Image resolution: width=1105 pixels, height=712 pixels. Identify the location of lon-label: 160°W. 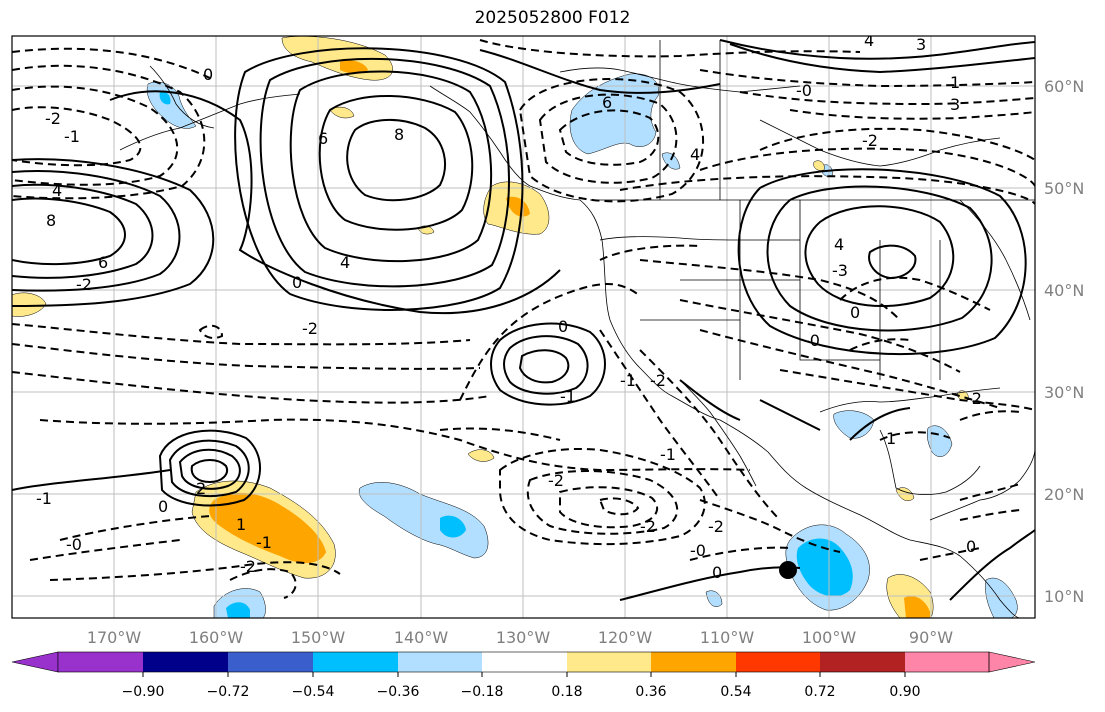
(216, 637).